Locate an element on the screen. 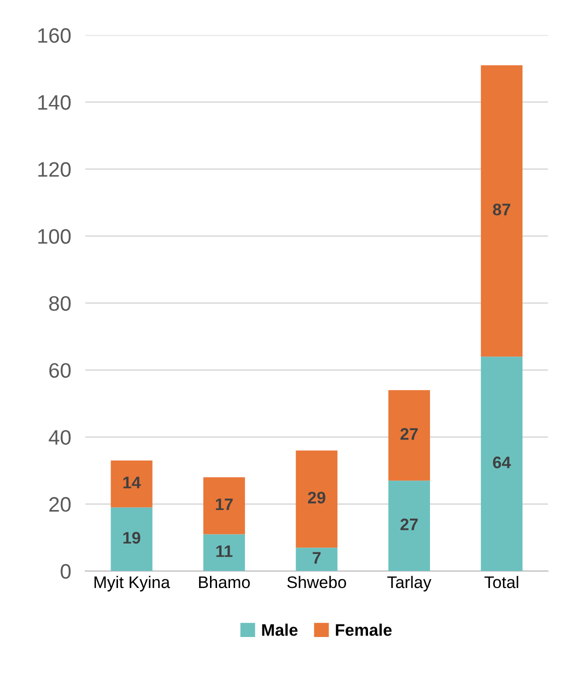 This screenshot has height=675, width=569. data-label: 14 is located at coordinates (132, 482).